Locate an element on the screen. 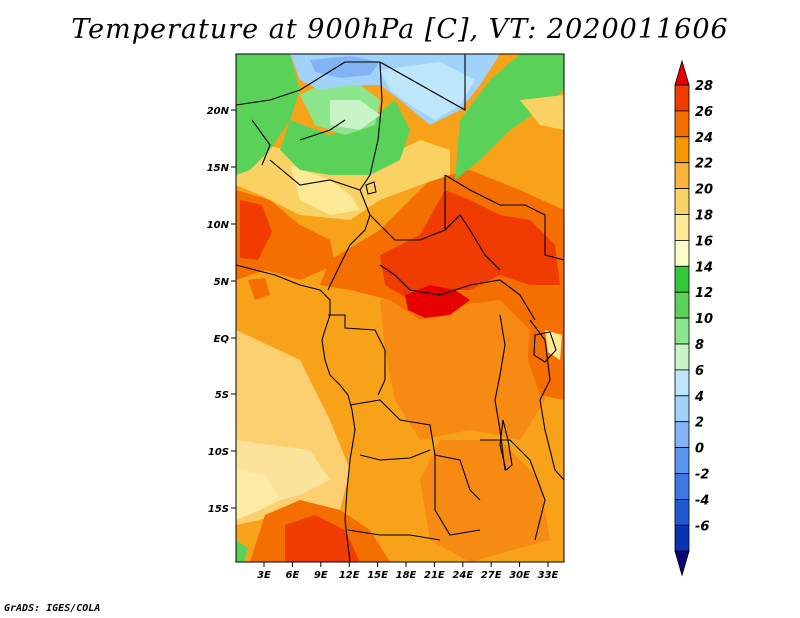 This screenshot has width=800, height=618. lon-label: 15E is located at coordinates (377, 575).